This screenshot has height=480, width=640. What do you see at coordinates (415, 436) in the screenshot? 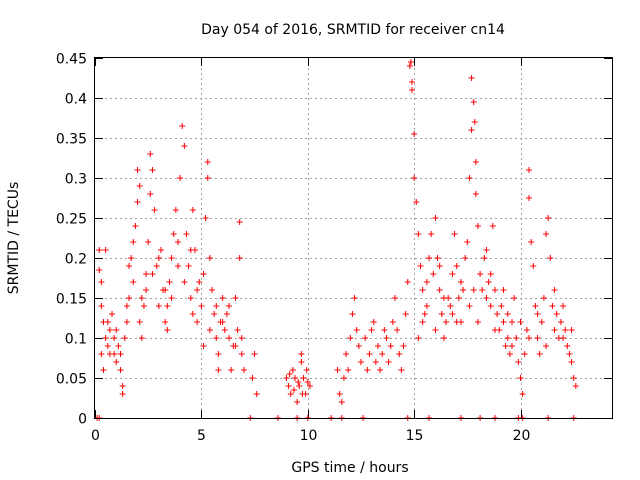
I see `x-tick-label: 15` at bounding box center [415, 436].